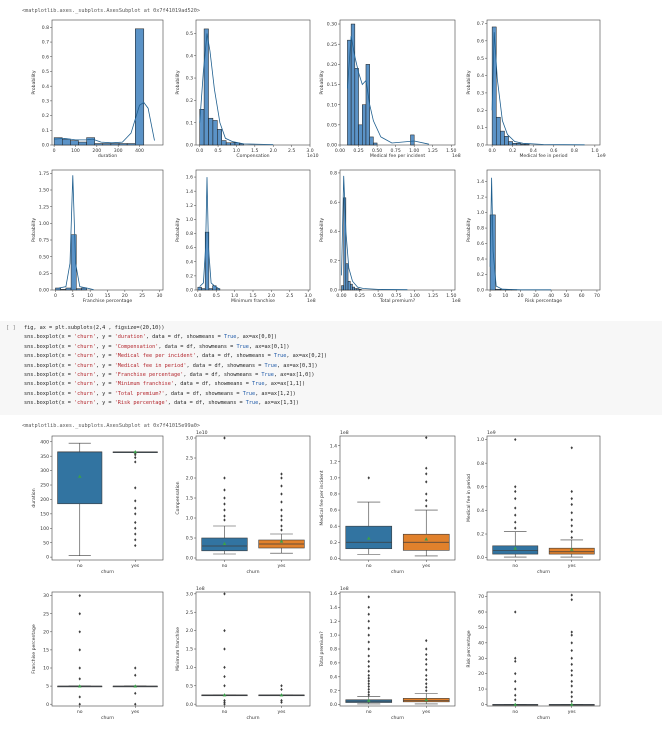 Image resolution: width=662 pixels, height=737 pixels. What do you see at coordinates (273, 151) in the screenshot?
I see `x-tick-label: 2.0` at bounding box center [273, 151].